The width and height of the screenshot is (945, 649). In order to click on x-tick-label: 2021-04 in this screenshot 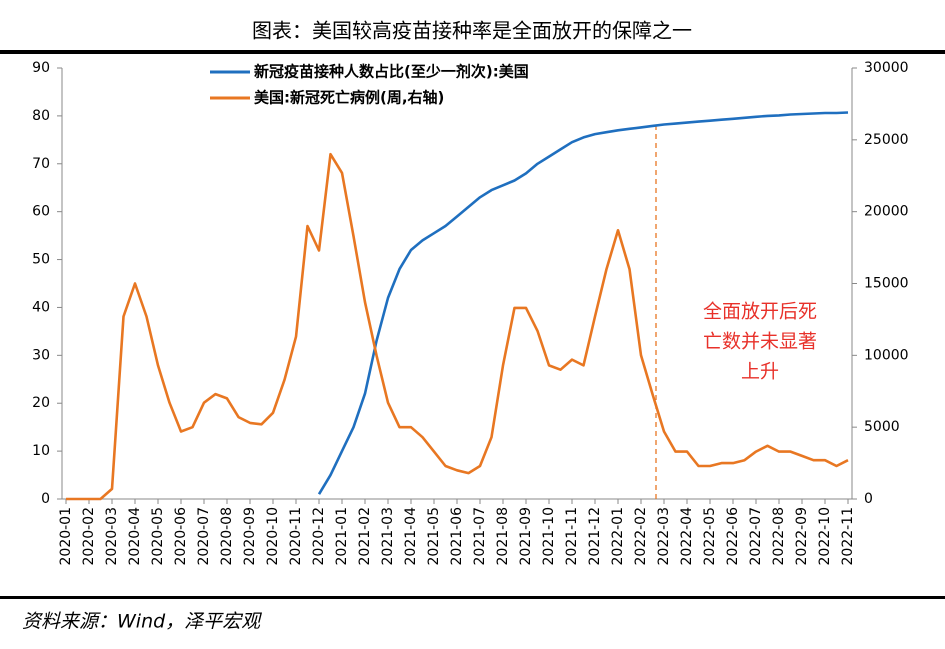, I will do `click(411, 536)`.